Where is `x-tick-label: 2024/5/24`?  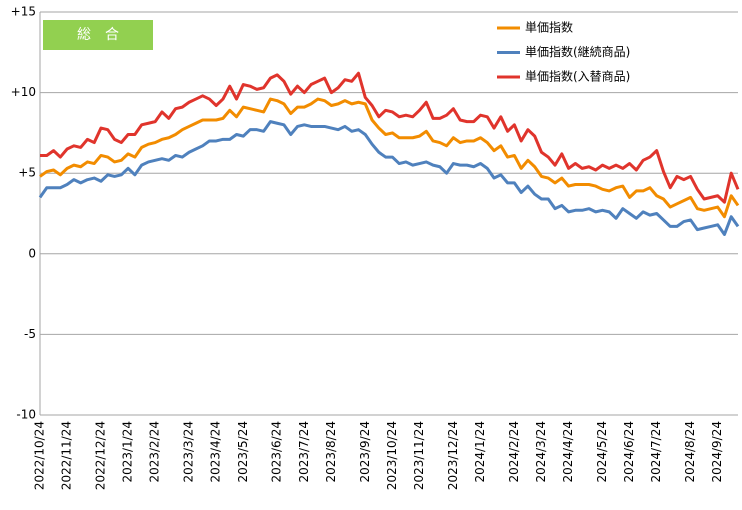
x-tick-label: 2024/5/24 is located at coordinates (602, 452).